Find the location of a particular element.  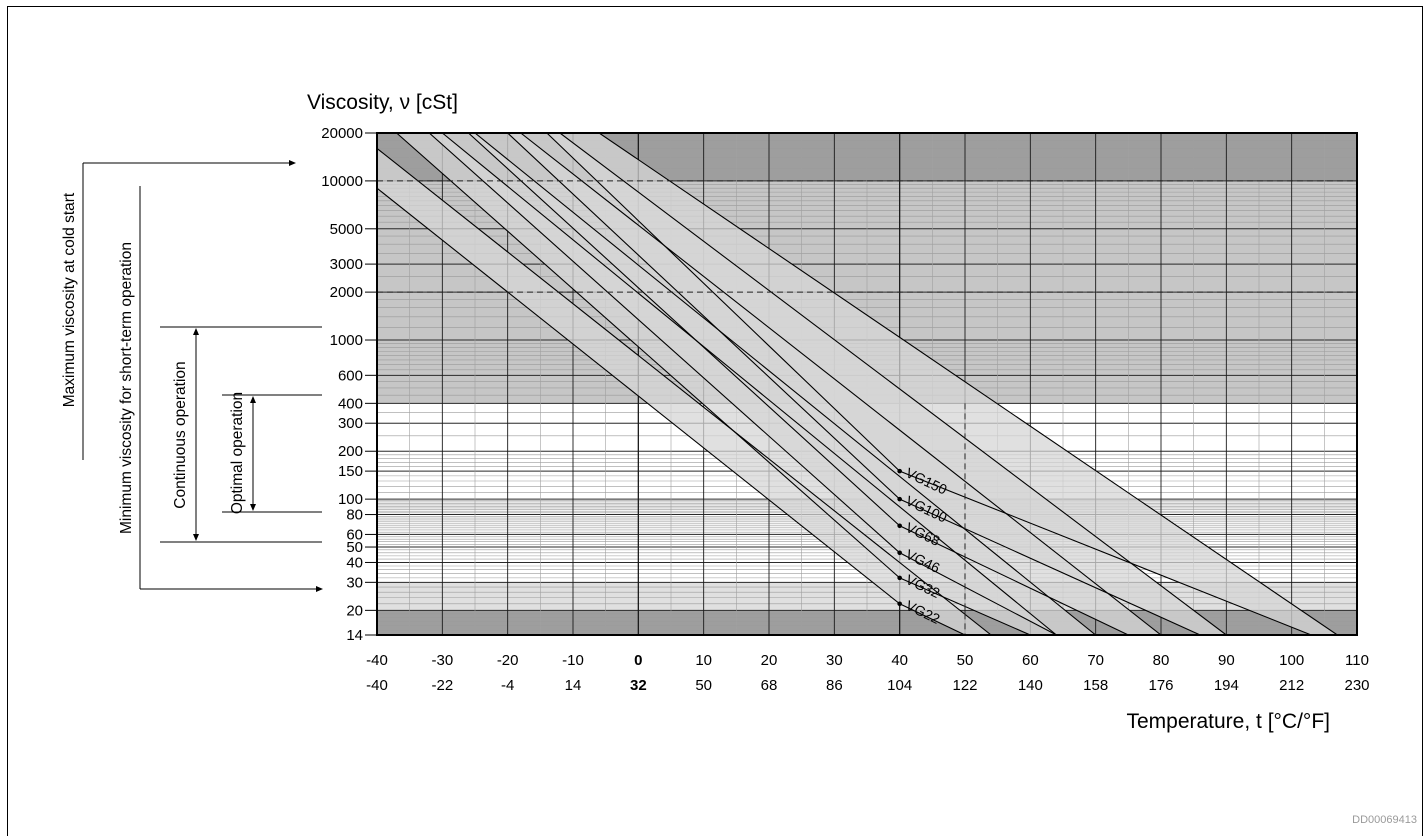

y-tick-label: 14 is located at coordinates (354, 635).